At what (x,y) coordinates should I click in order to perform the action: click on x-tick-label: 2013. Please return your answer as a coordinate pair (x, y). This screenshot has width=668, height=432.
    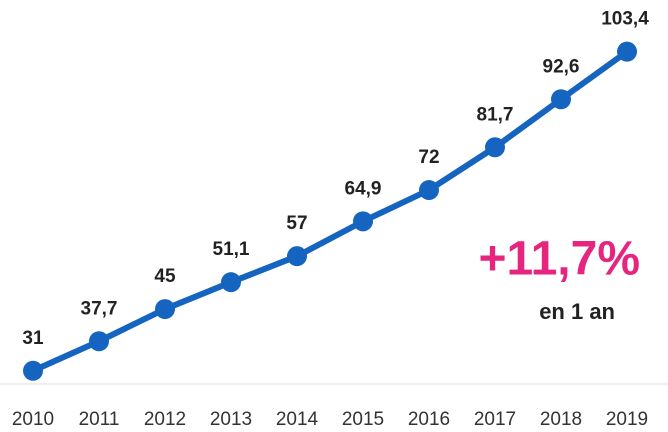
    Looking at the image, I should click on (231, 419).